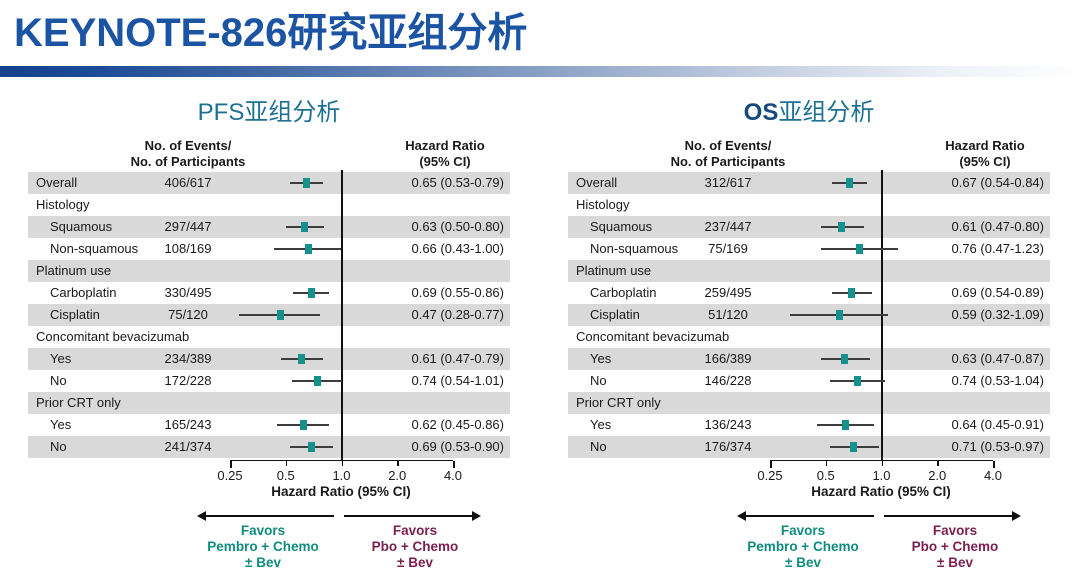 The height and width of the screenshot is (579, 1080). What do you see at coordinates (728, 358) in the screenshot?
I see `row-events: 166/389` at bounding box center [728, 358].